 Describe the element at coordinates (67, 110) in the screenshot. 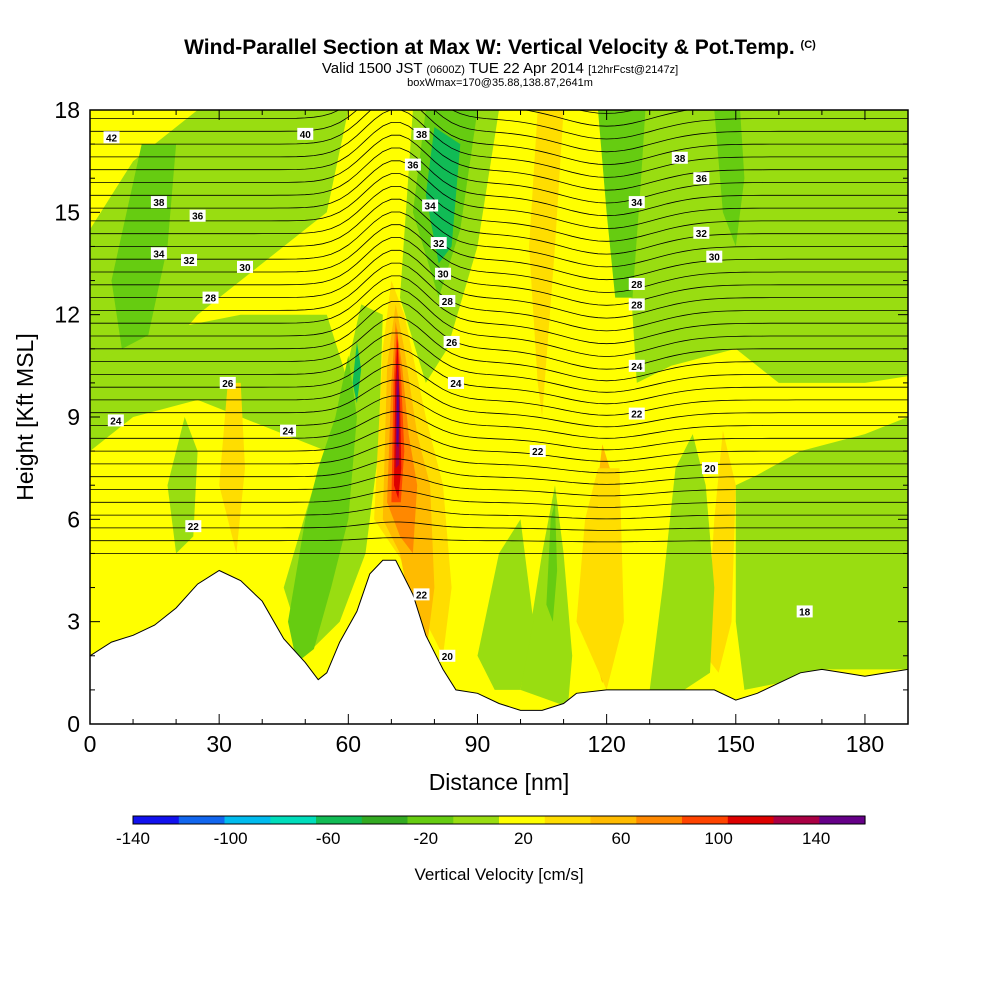

I see `y-tick-label: 18` at that location.